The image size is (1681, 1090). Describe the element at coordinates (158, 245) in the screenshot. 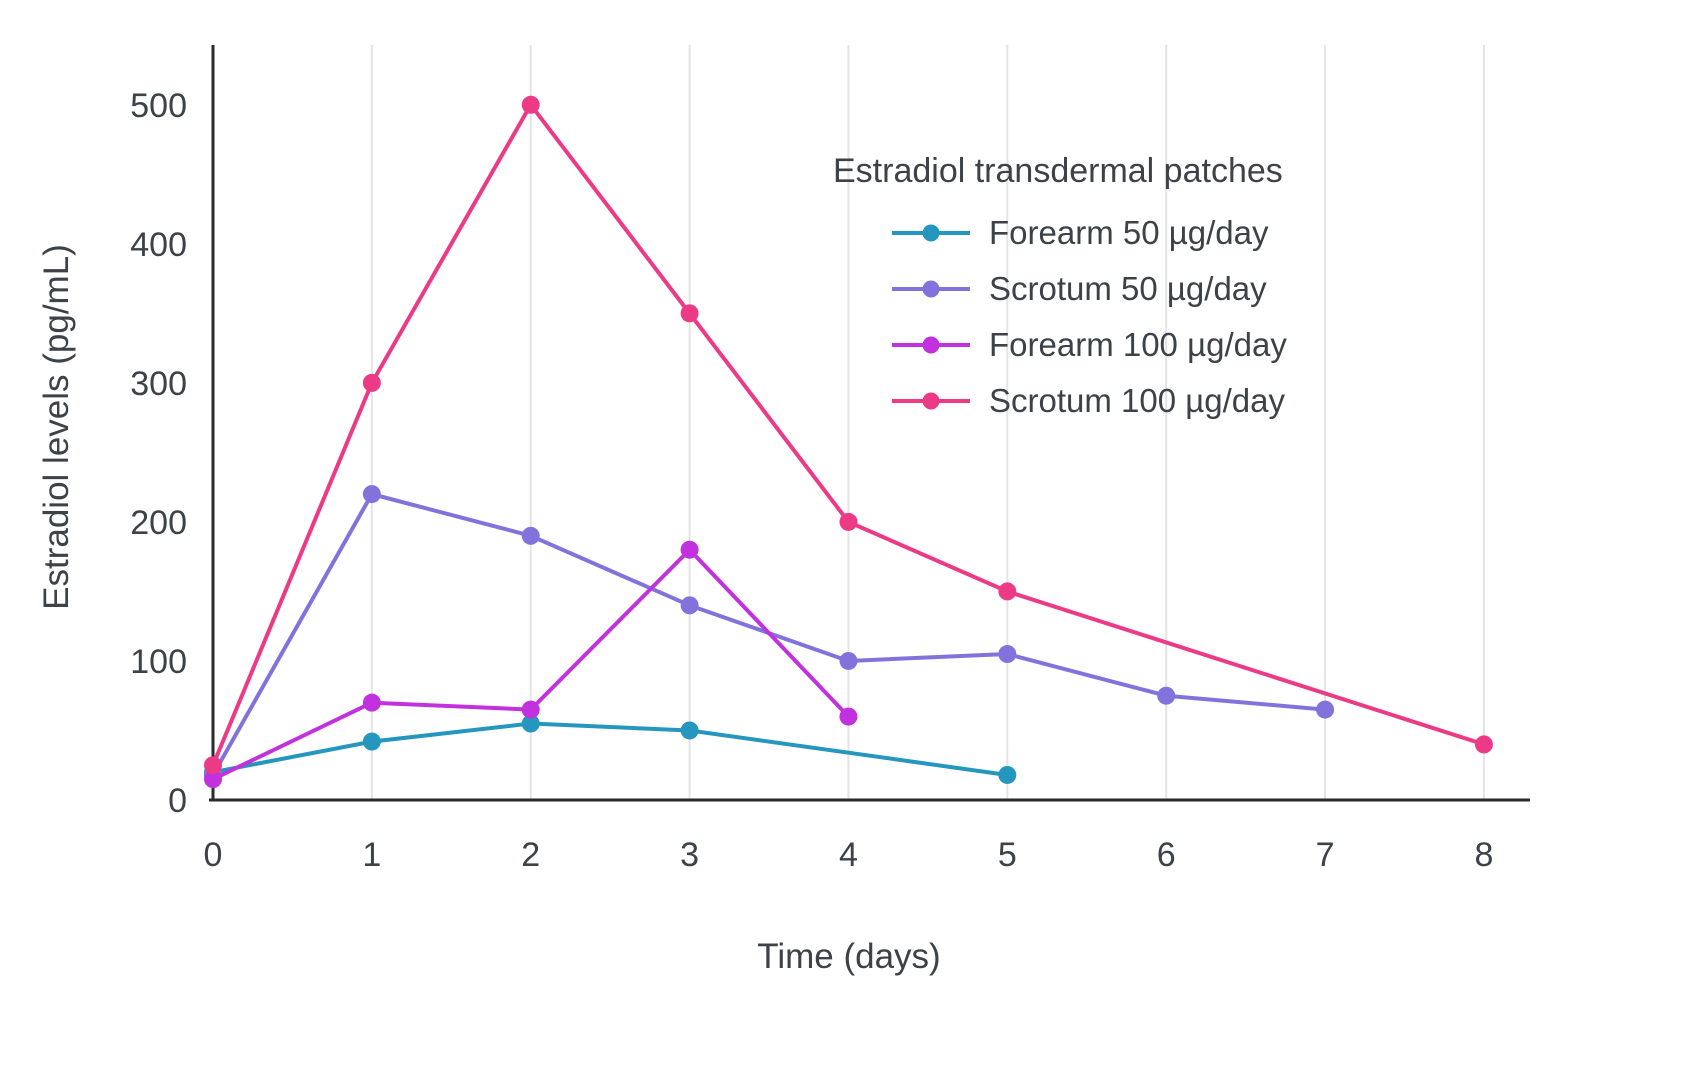

I see `y-tick-label: 400` at that location.